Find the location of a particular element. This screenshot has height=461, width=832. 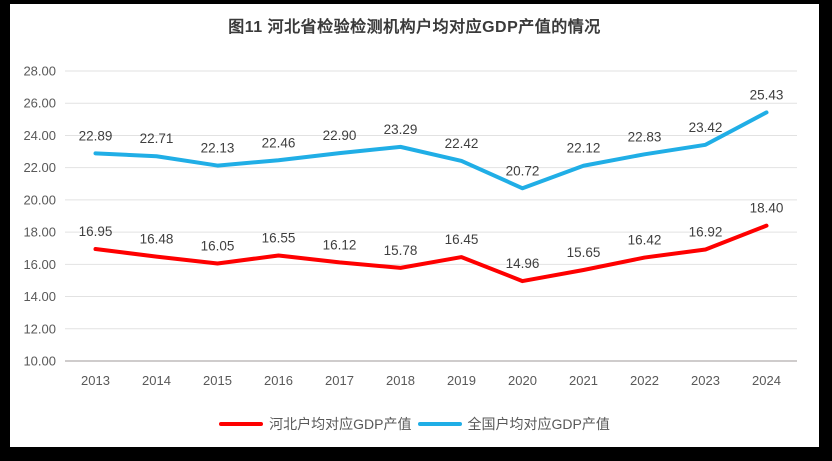

x-tick-label: 2016 is located at coordinates (278, 380).